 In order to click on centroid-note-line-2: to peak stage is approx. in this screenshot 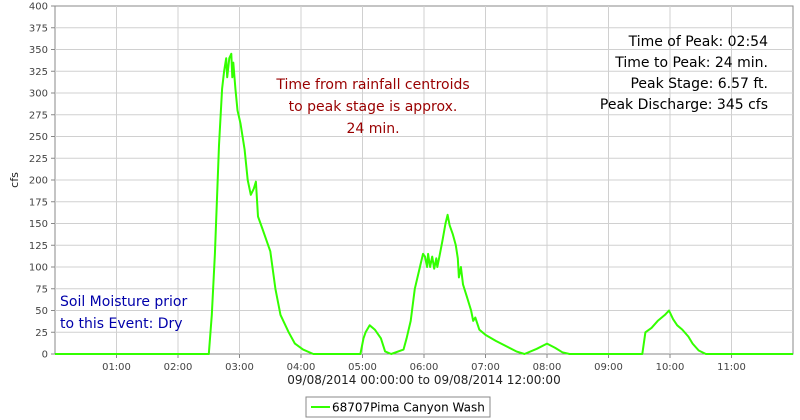, I will do `click(373, 107)`.